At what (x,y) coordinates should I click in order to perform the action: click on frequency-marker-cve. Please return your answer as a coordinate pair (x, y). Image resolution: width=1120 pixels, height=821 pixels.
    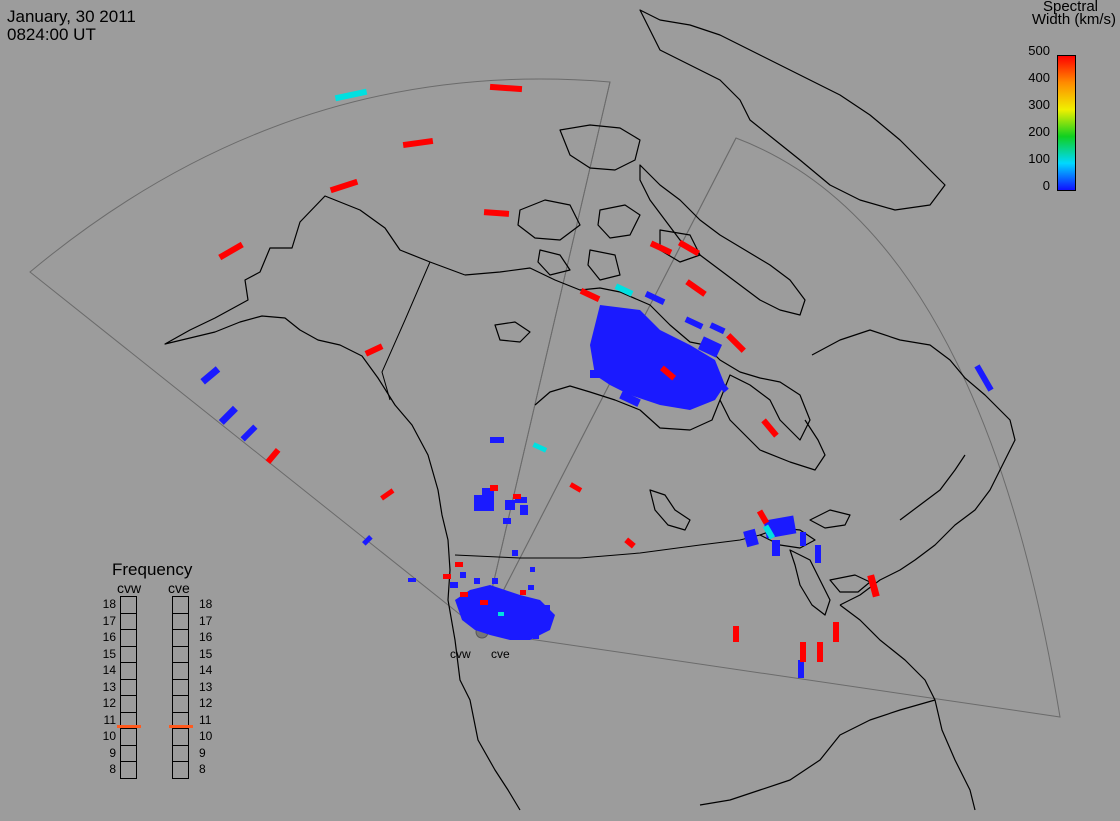
    Looking at the image, I should click on (181, 727).